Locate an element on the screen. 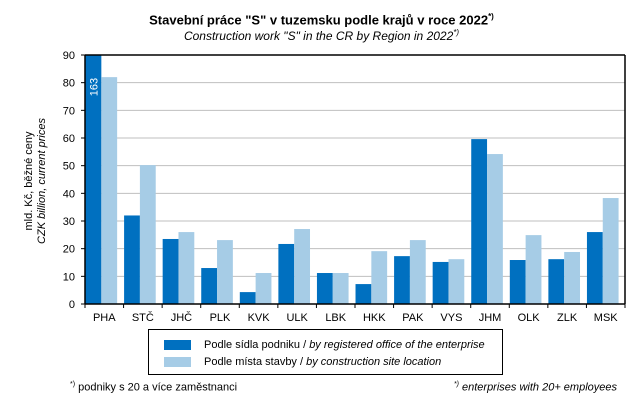 The width and height of the screenshot is (643, 408). footnote-text: podniky s 20 a více zaměstnanci is located at coordinates (156, 387).